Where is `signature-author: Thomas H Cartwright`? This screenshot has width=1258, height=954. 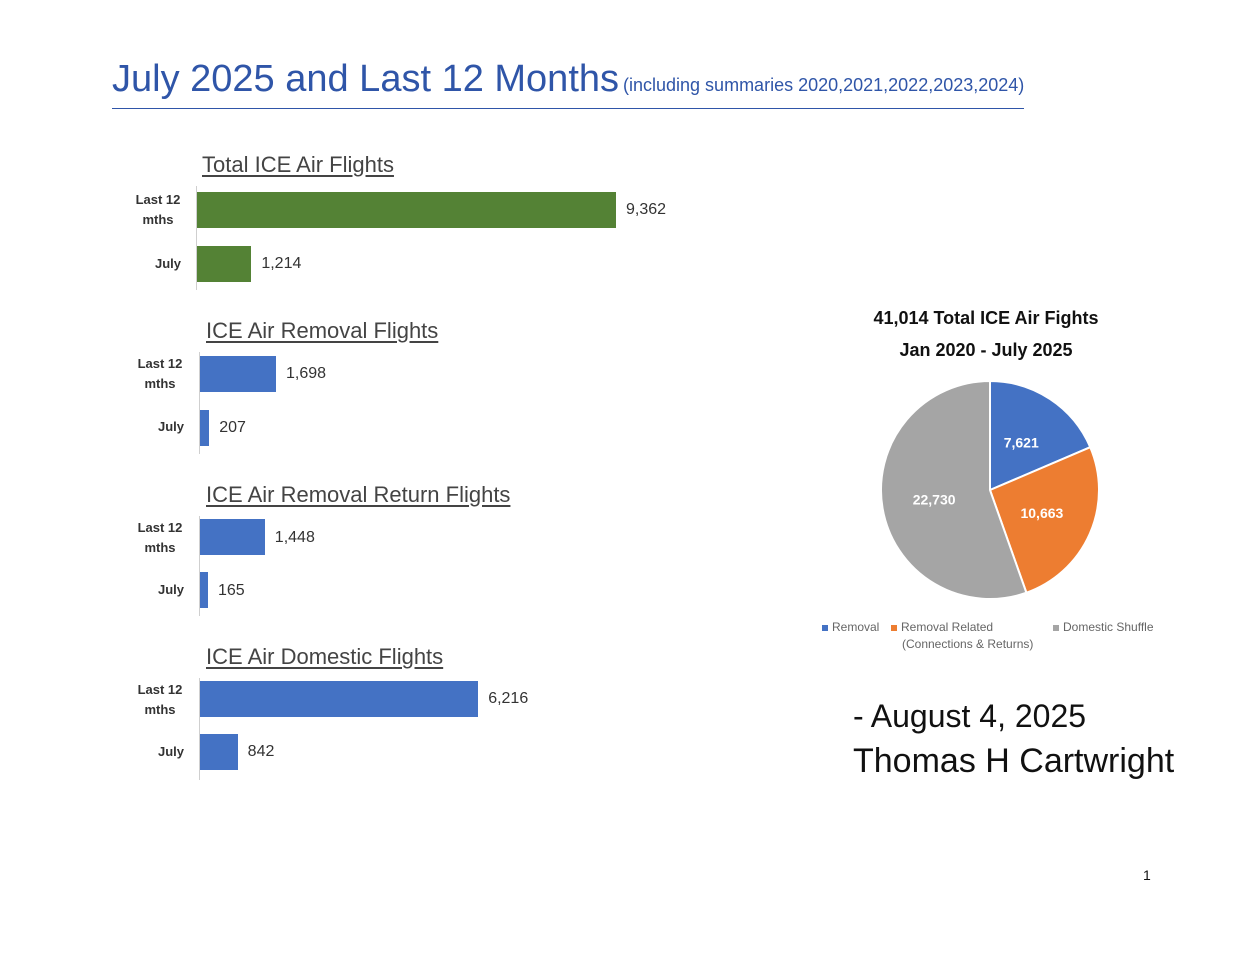 signature-author: Thomas H Cartwright is located at coordinates (1014, 761).